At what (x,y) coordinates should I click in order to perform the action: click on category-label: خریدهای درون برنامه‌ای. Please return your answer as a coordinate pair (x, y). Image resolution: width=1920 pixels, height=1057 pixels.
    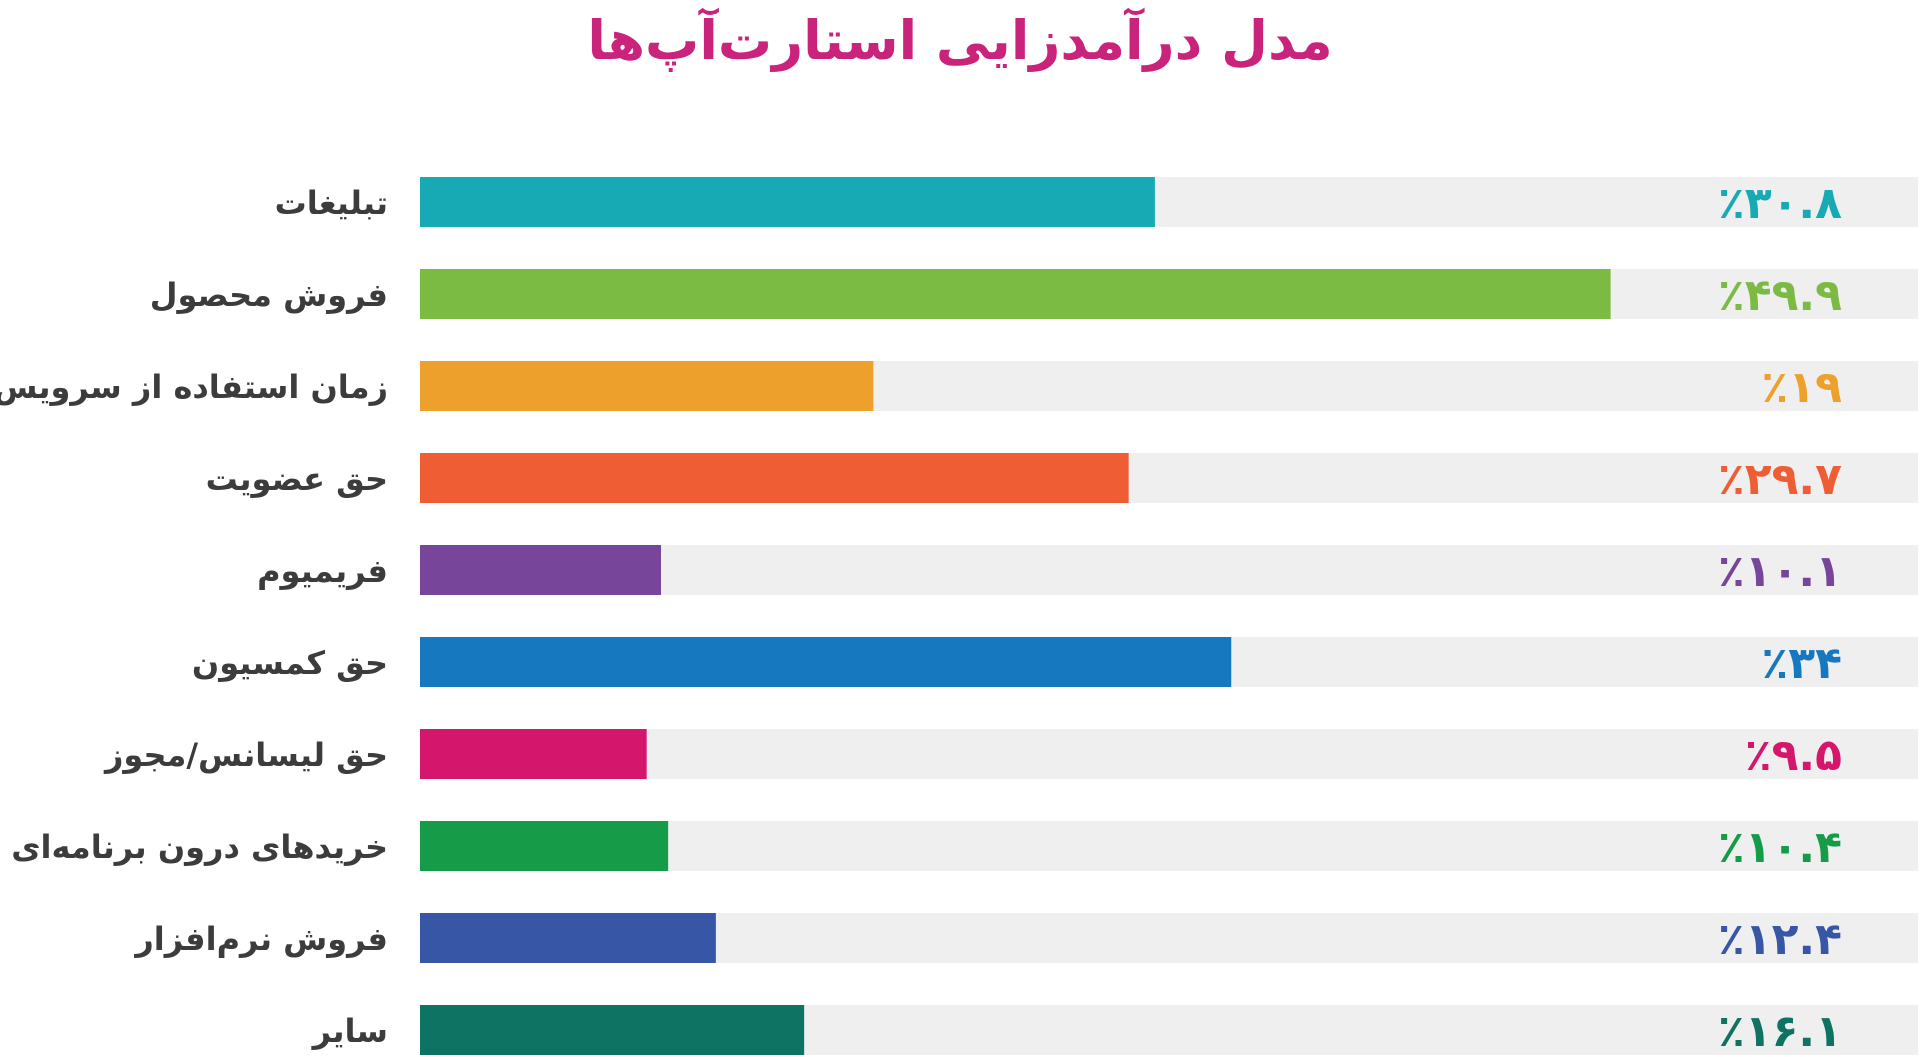
    Looking at the image, I should click on (199, 847).